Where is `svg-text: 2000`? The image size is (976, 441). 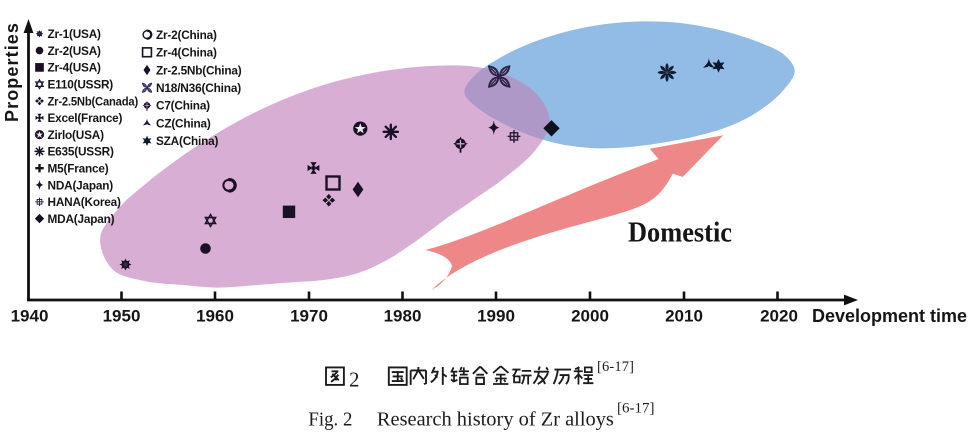 svg-text: 2000 is located at coordinates (590, 316).